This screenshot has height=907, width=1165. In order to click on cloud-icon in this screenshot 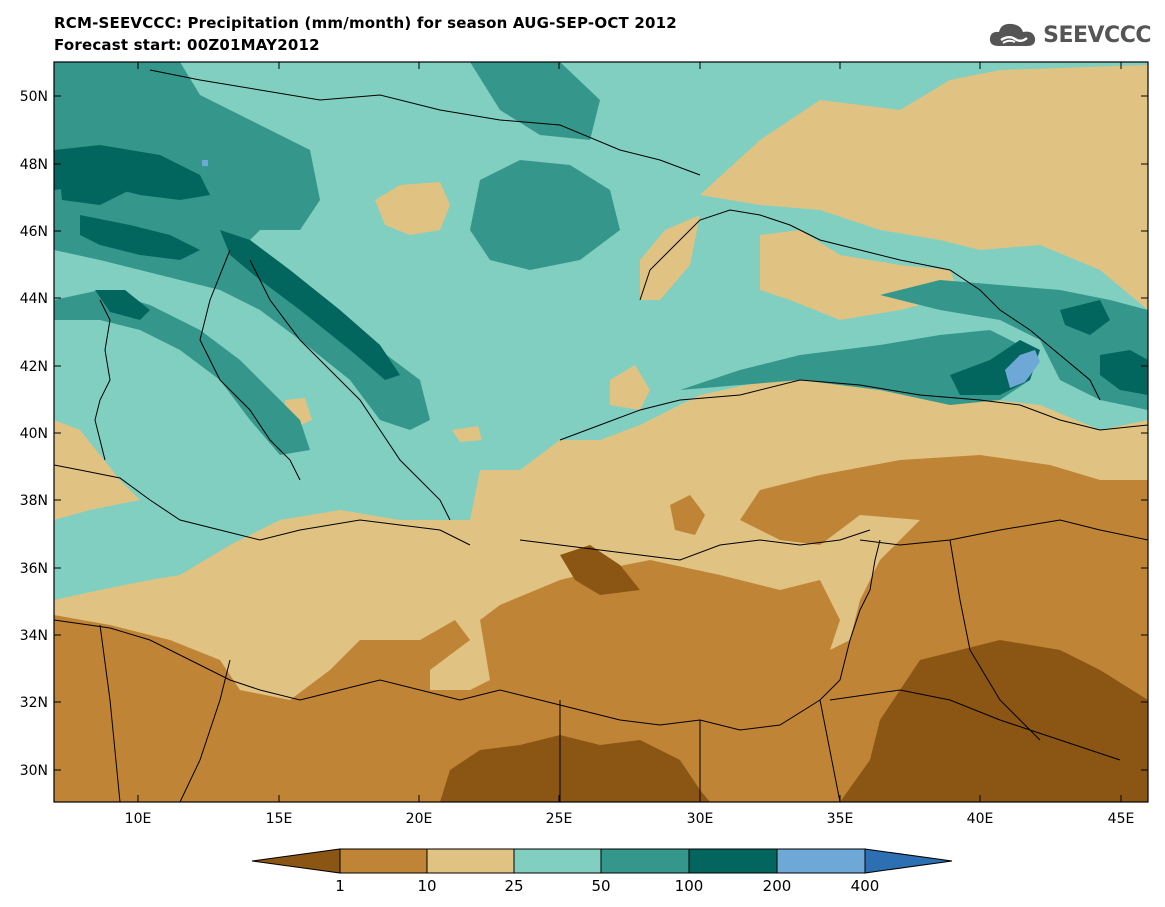, I will do `click(1013, 34)`.